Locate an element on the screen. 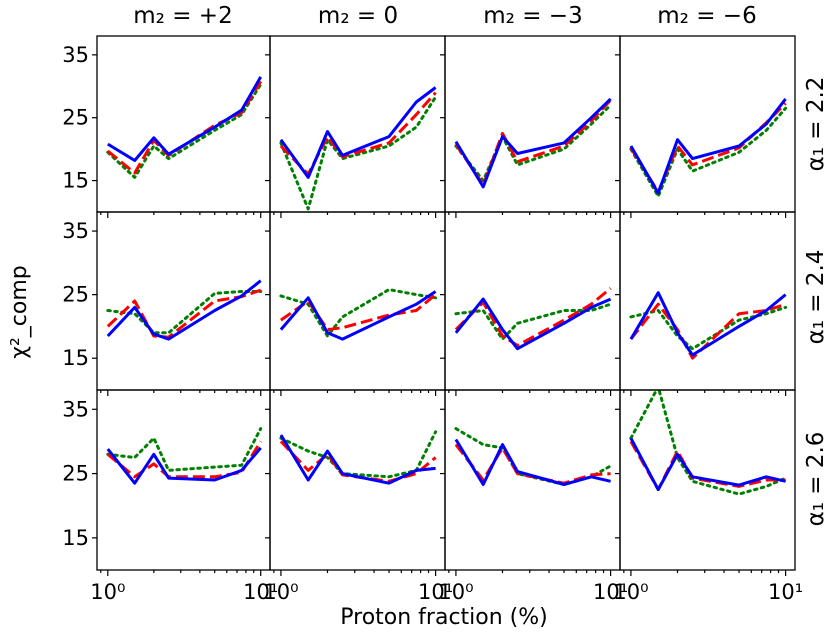 The height and width of the screenshot is (638, 831). panel-r1-c3 is located at coordinates (530, 126).